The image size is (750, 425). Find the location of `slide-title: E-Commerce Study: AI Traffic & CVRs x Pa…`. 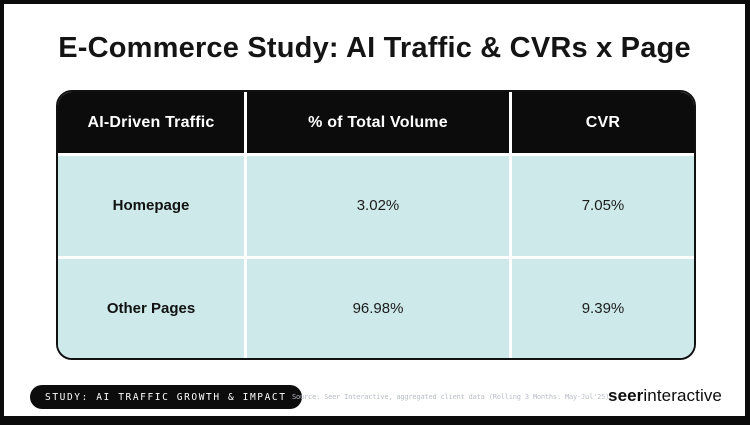

slide-title: E-Commerce Study: AI Traffic & CVRs x Pa… is located at coordinates (374, 48).